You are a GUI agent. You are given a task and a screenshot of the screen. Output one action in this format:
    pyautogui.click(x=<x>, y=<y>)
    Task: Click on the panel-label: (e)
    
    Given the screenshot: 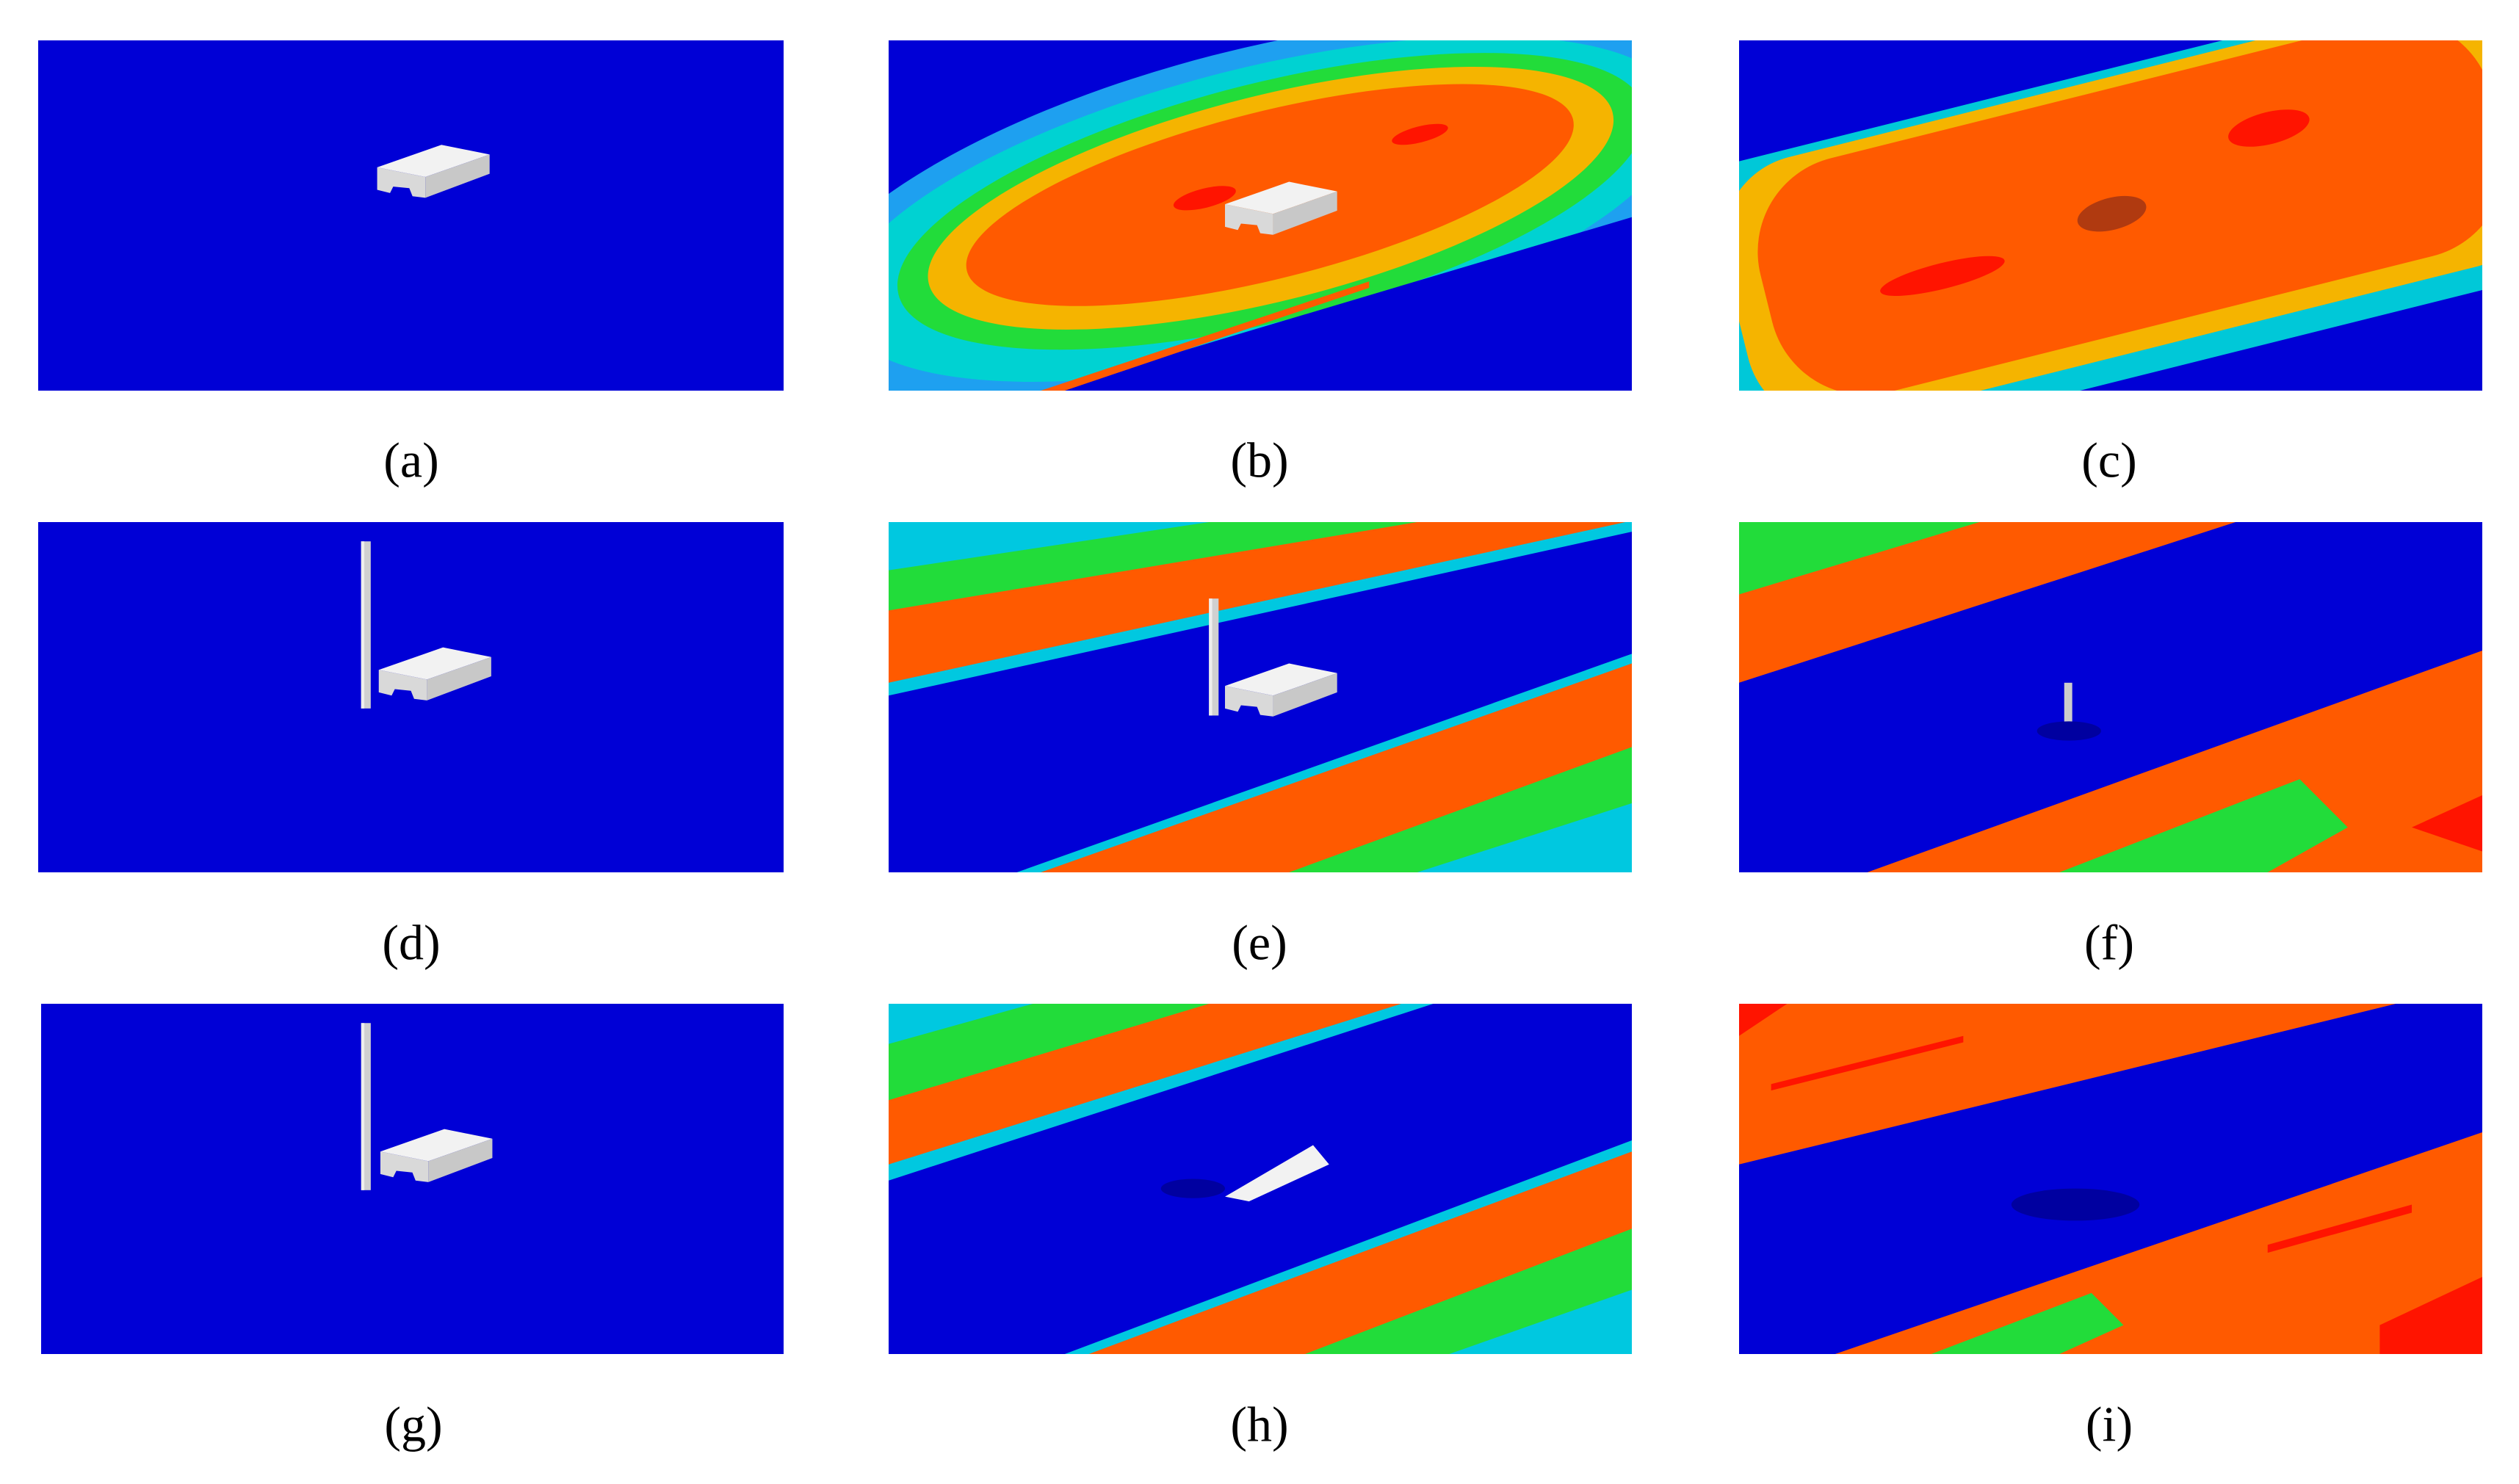 What is the action you would take?
    pyautogui.click(x=1260, y=943)
    